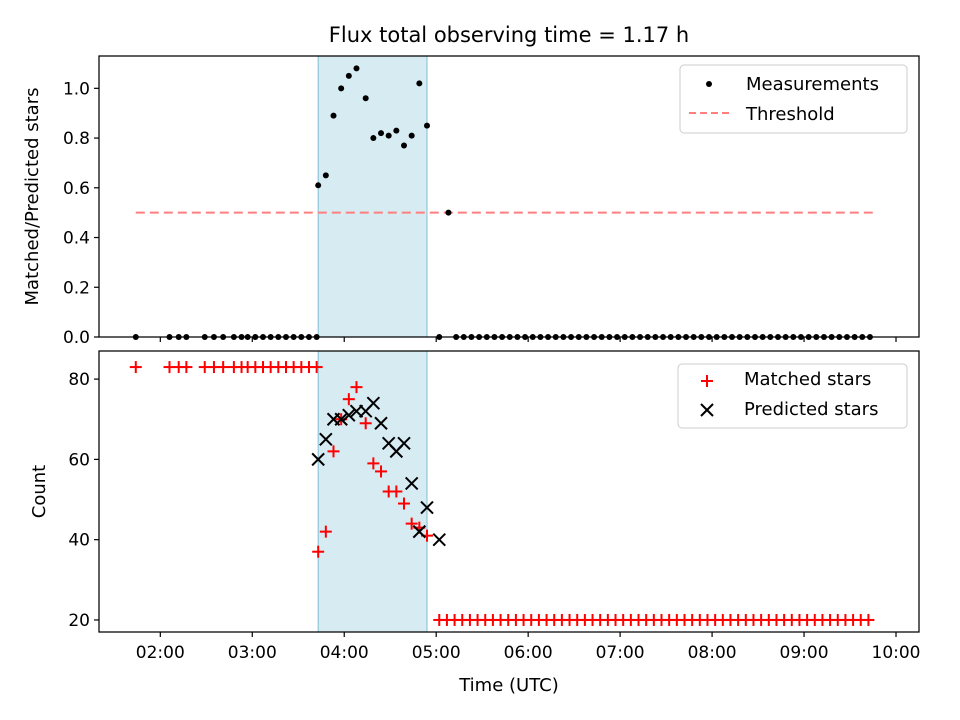 The width and height of the screenshot is (960, 720). I want to click on y-tick-label: 80, so click(79, 380).